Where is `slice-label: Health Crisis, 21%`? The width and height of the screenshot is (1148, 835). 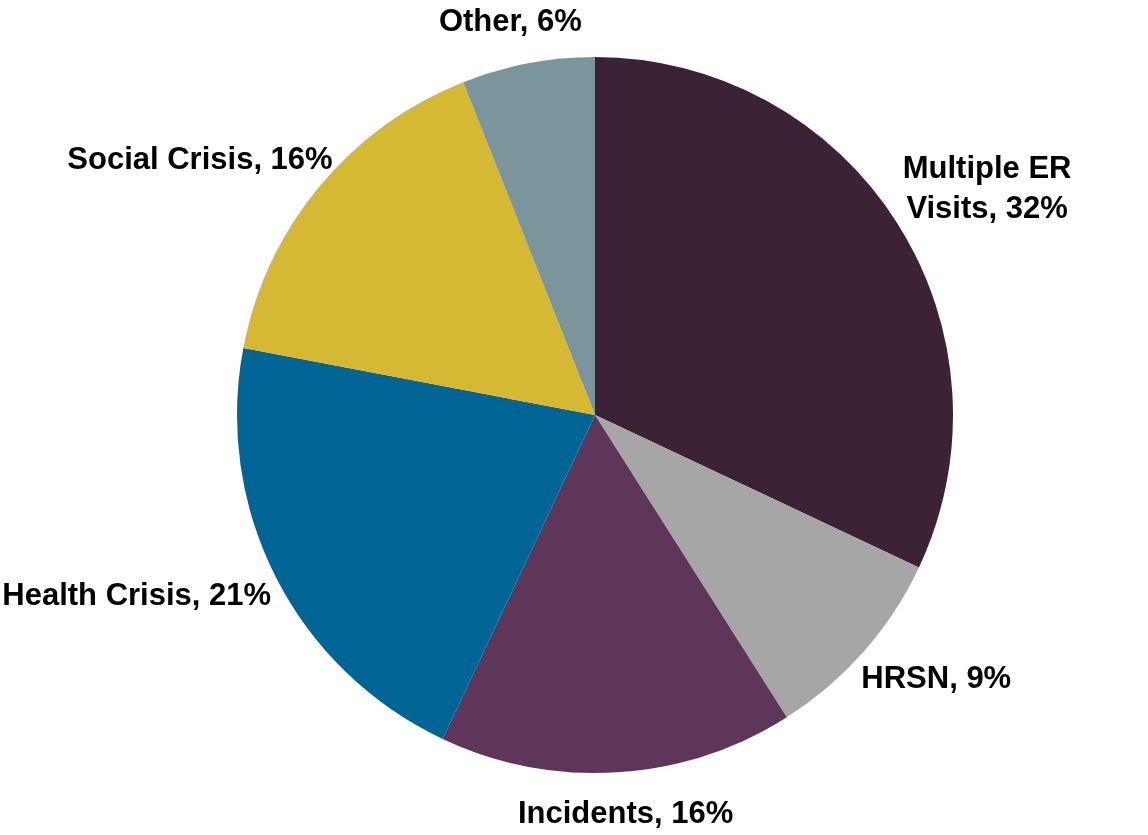
slice-label: Health Crisis, 21% is located at coordinates (137, 595).